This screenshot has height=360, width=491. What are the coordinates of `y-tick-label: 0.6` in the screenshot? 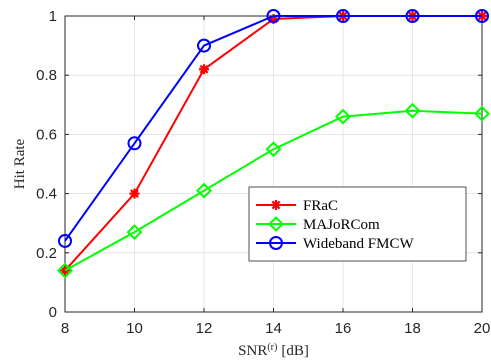 It's located at (46, 134).